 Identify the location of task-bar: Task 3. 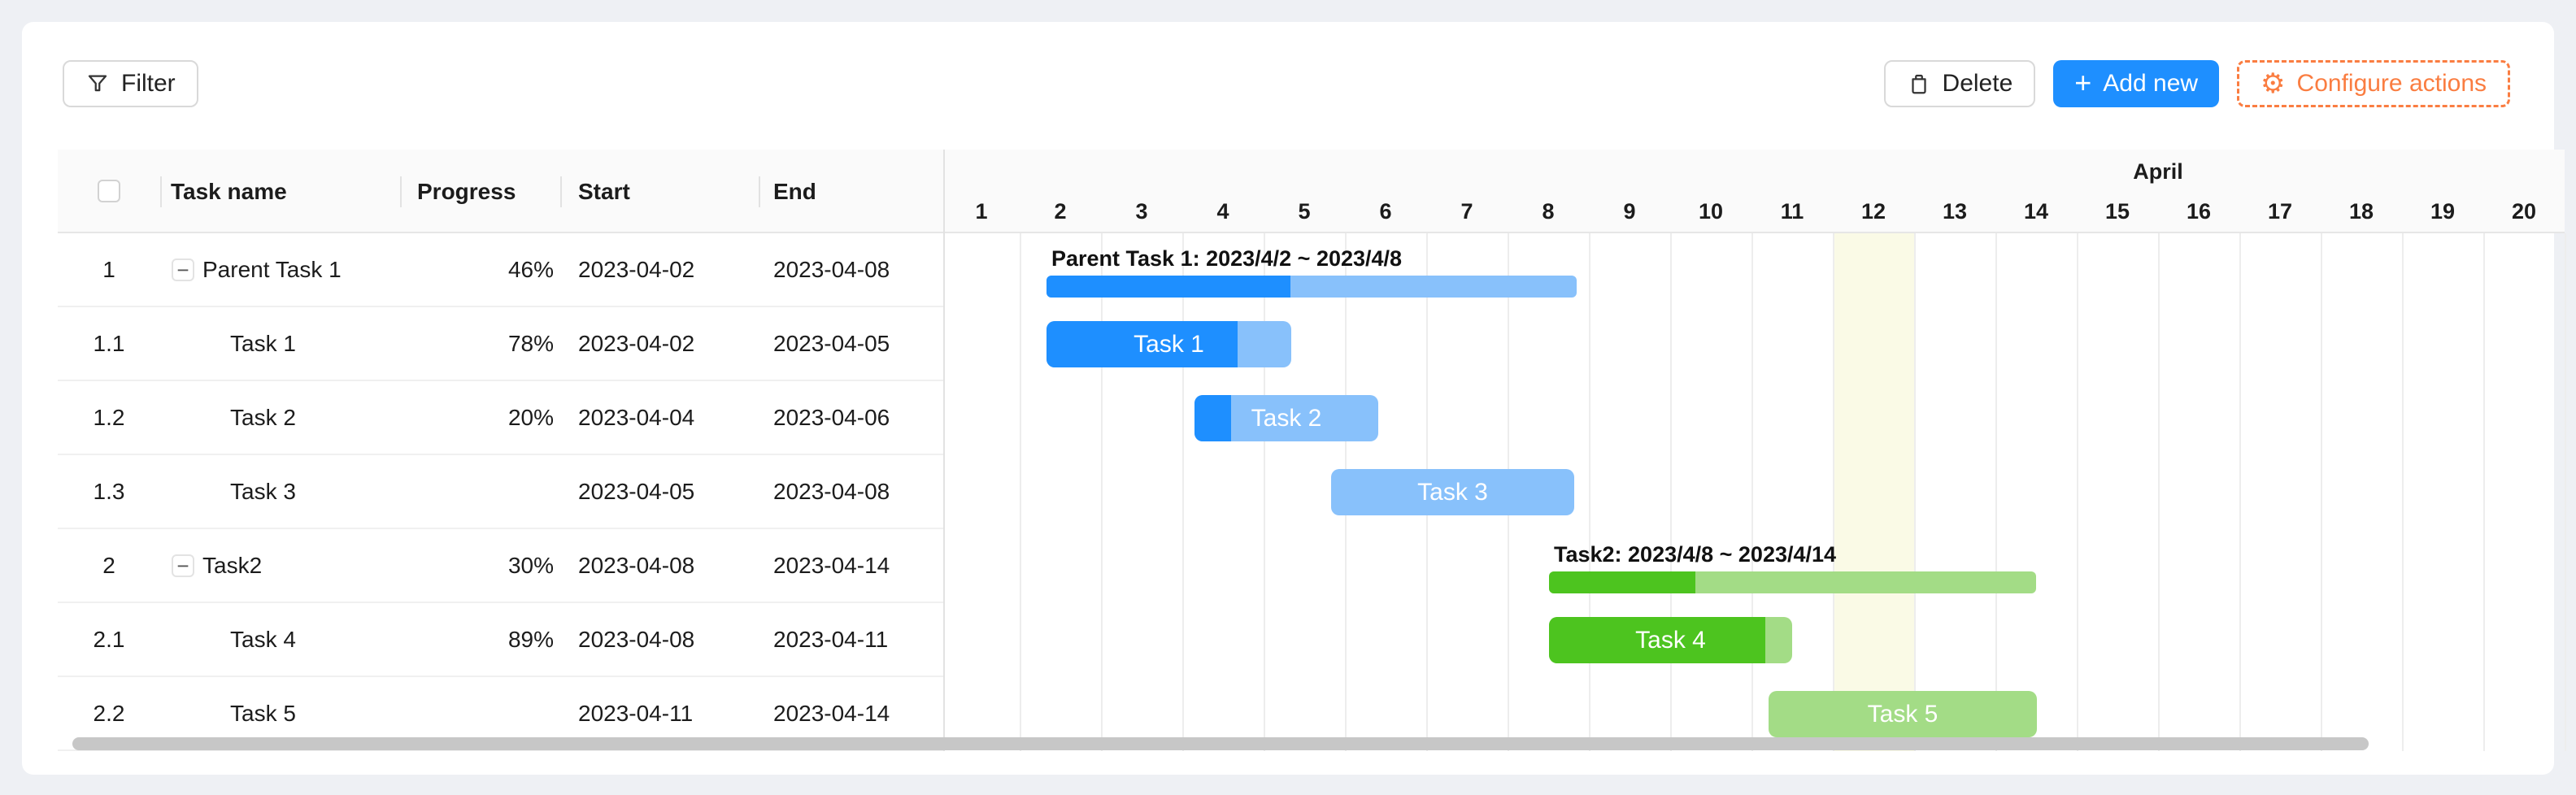
(1452, 492).